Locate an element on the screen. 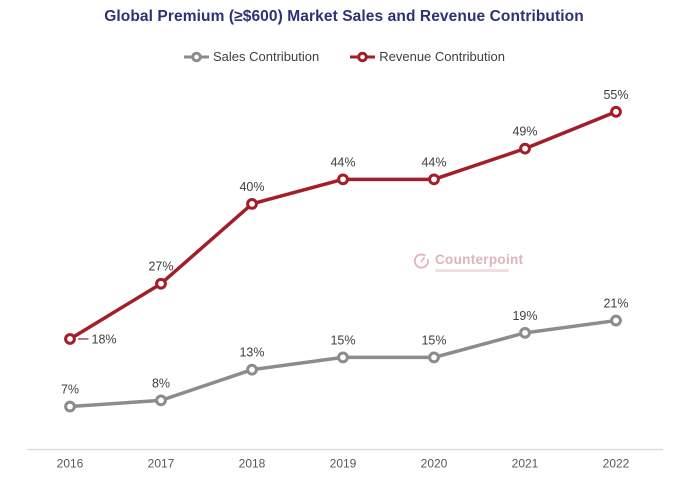  x-tick-label: 2019 is located at coordinates (343, 464).